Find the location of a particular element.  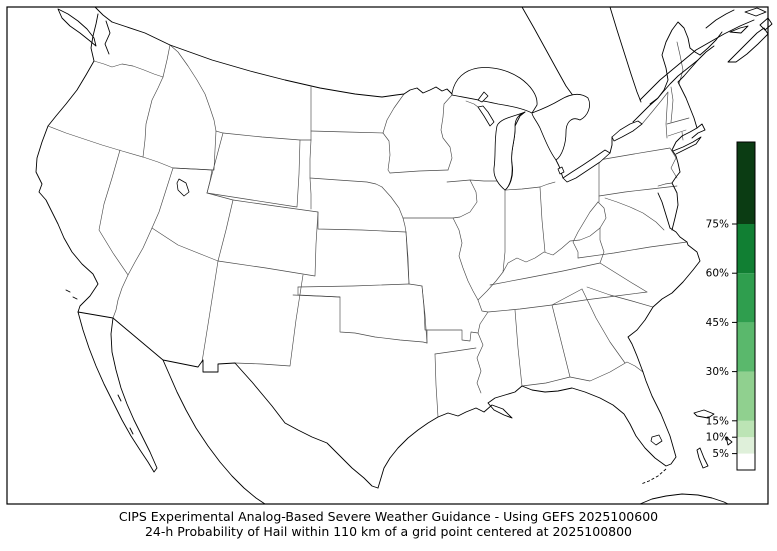

colorbar-tick-label: 15% is located at coordinates (717, 421).